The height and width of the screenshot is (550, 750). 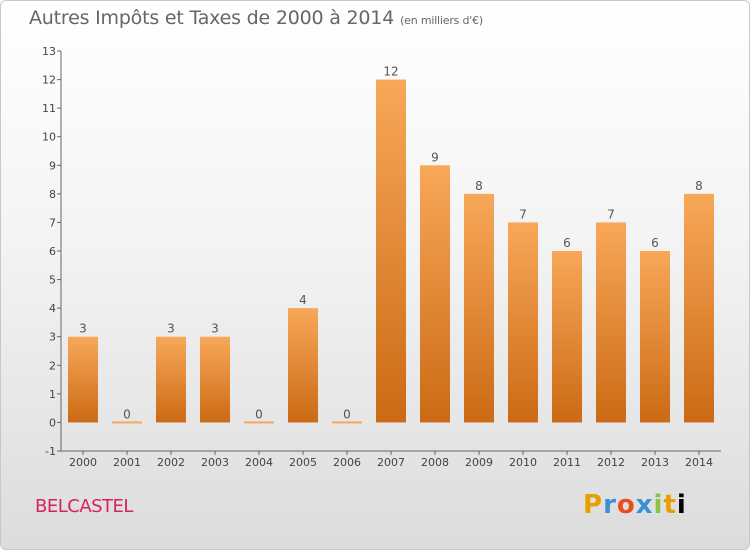 What do you see at coordinates (435, 157) in the screenshot?
I see `data-label: 9` at bounding box center [435, 157].